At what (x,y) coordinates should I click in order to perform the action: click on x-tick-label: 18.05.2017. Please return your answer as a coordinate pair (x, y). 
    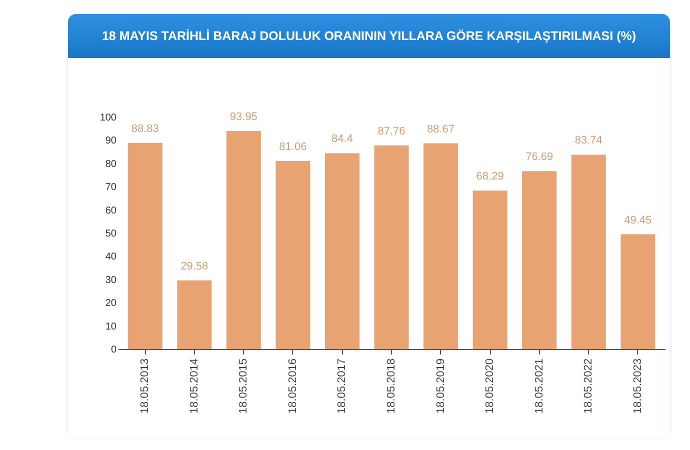
    Looking at the image, I should click on (342, 386).